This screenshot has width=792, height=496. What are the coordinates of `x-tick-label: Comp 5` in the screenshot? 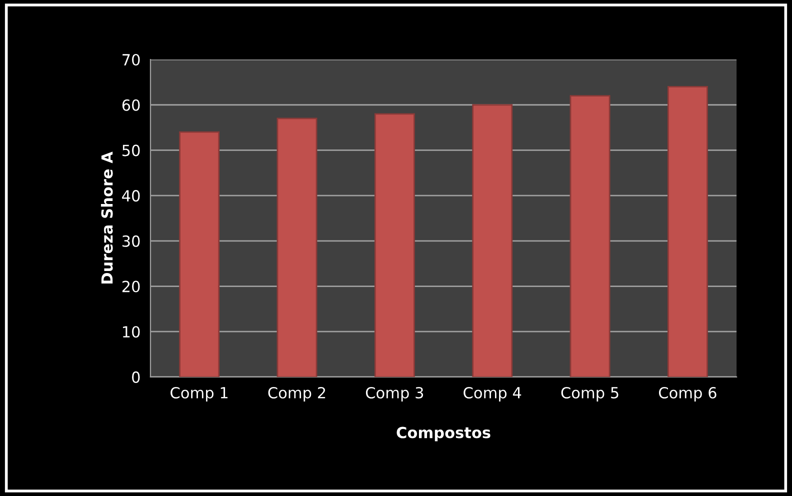 It's located at (589, 394).